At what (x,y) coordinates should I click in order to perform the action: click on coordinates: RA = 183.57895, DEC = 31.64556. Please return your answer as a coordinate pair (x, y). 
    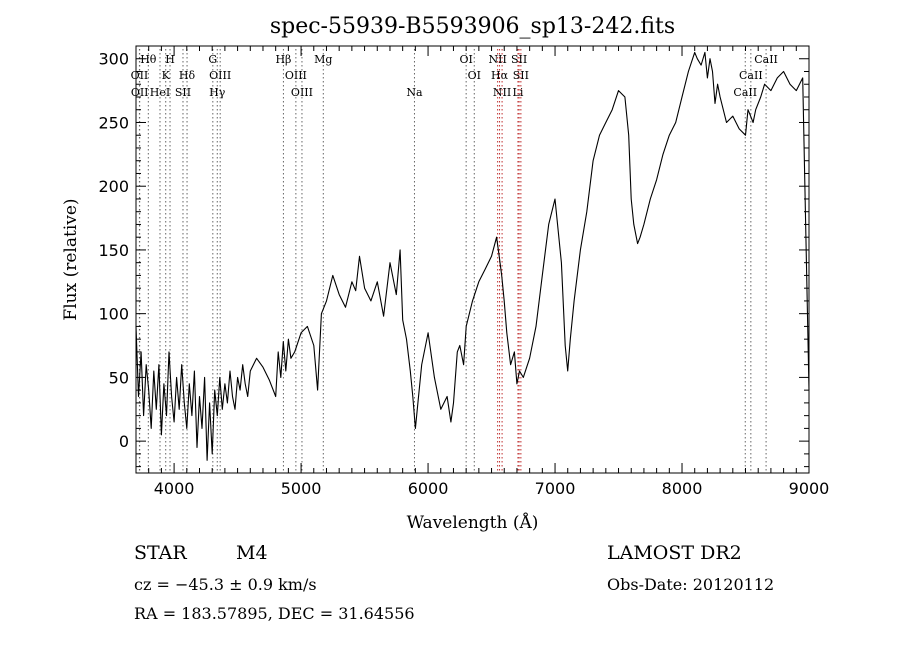
    Looking at the image, I should click on (274, 613).